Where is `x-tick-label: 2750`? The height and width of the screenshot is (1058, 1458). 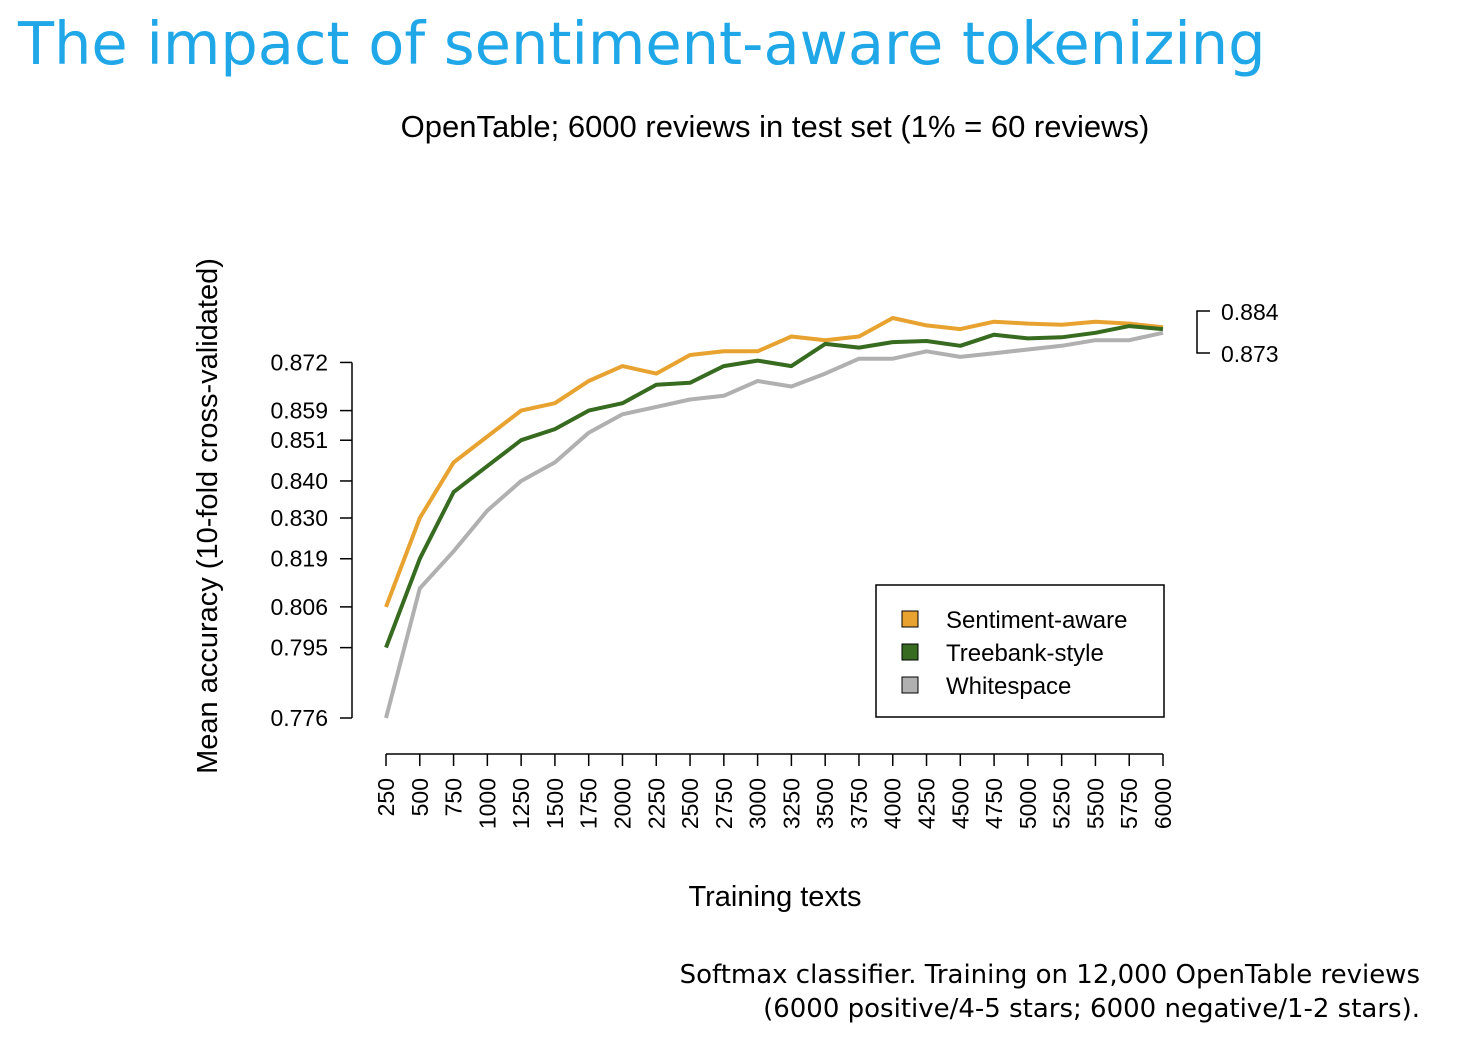
x-tick-label: 2750 is located at coordinates (724, 803).